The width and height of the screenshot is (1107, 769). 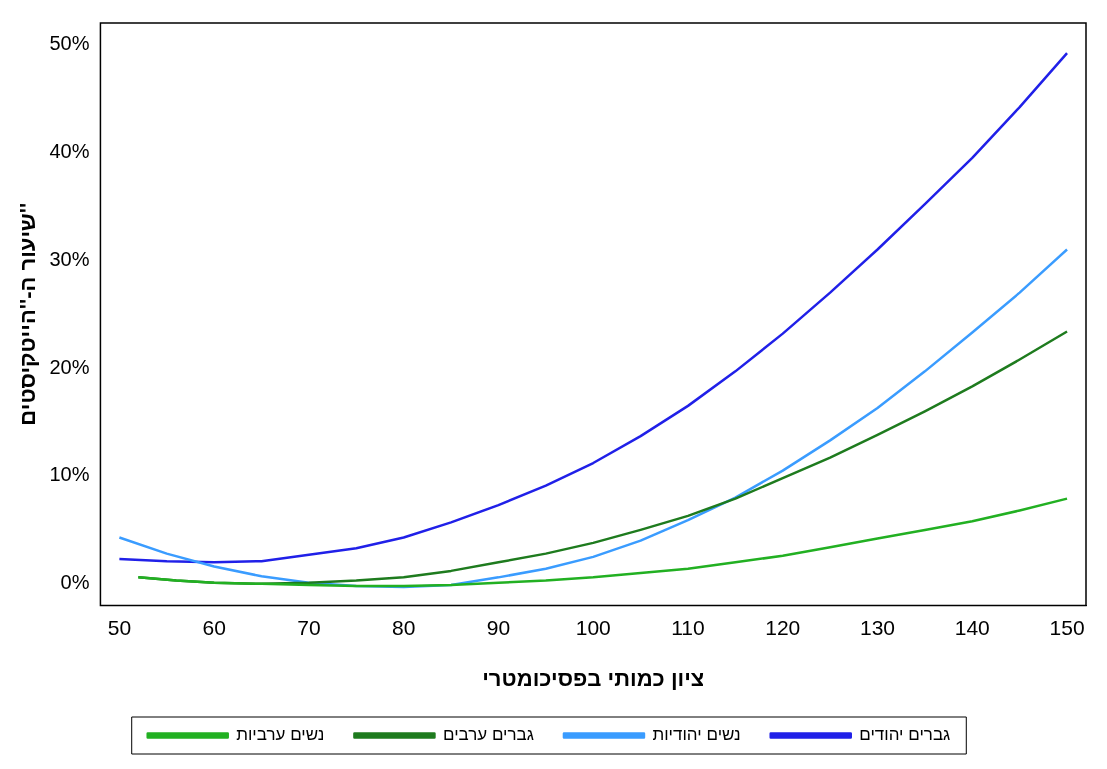 What do you see at coordinates (119, 627) in the screenshot?
I see `x-tick-label: 50` at bounding box center [119, 627].